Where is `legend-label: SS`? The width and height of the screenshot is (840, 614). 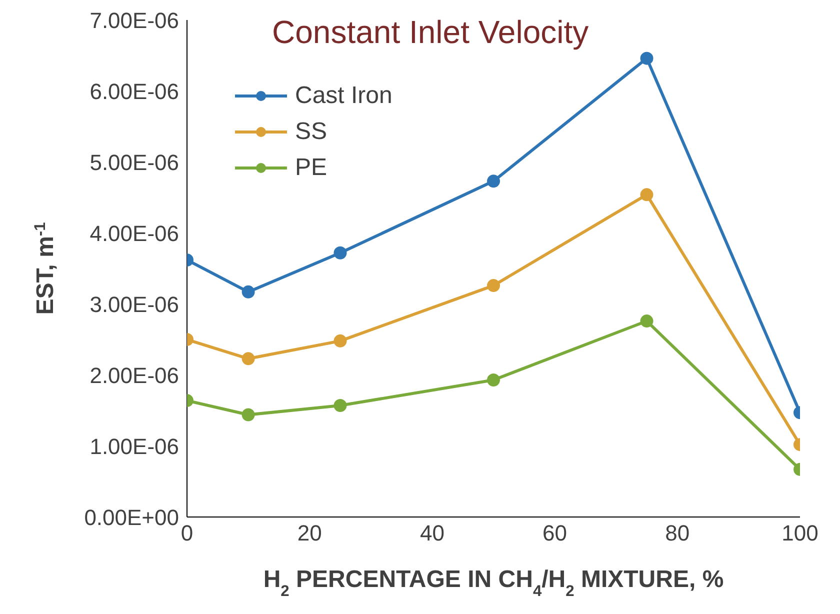 legend-label: SS is located at coordinates (311, 132).